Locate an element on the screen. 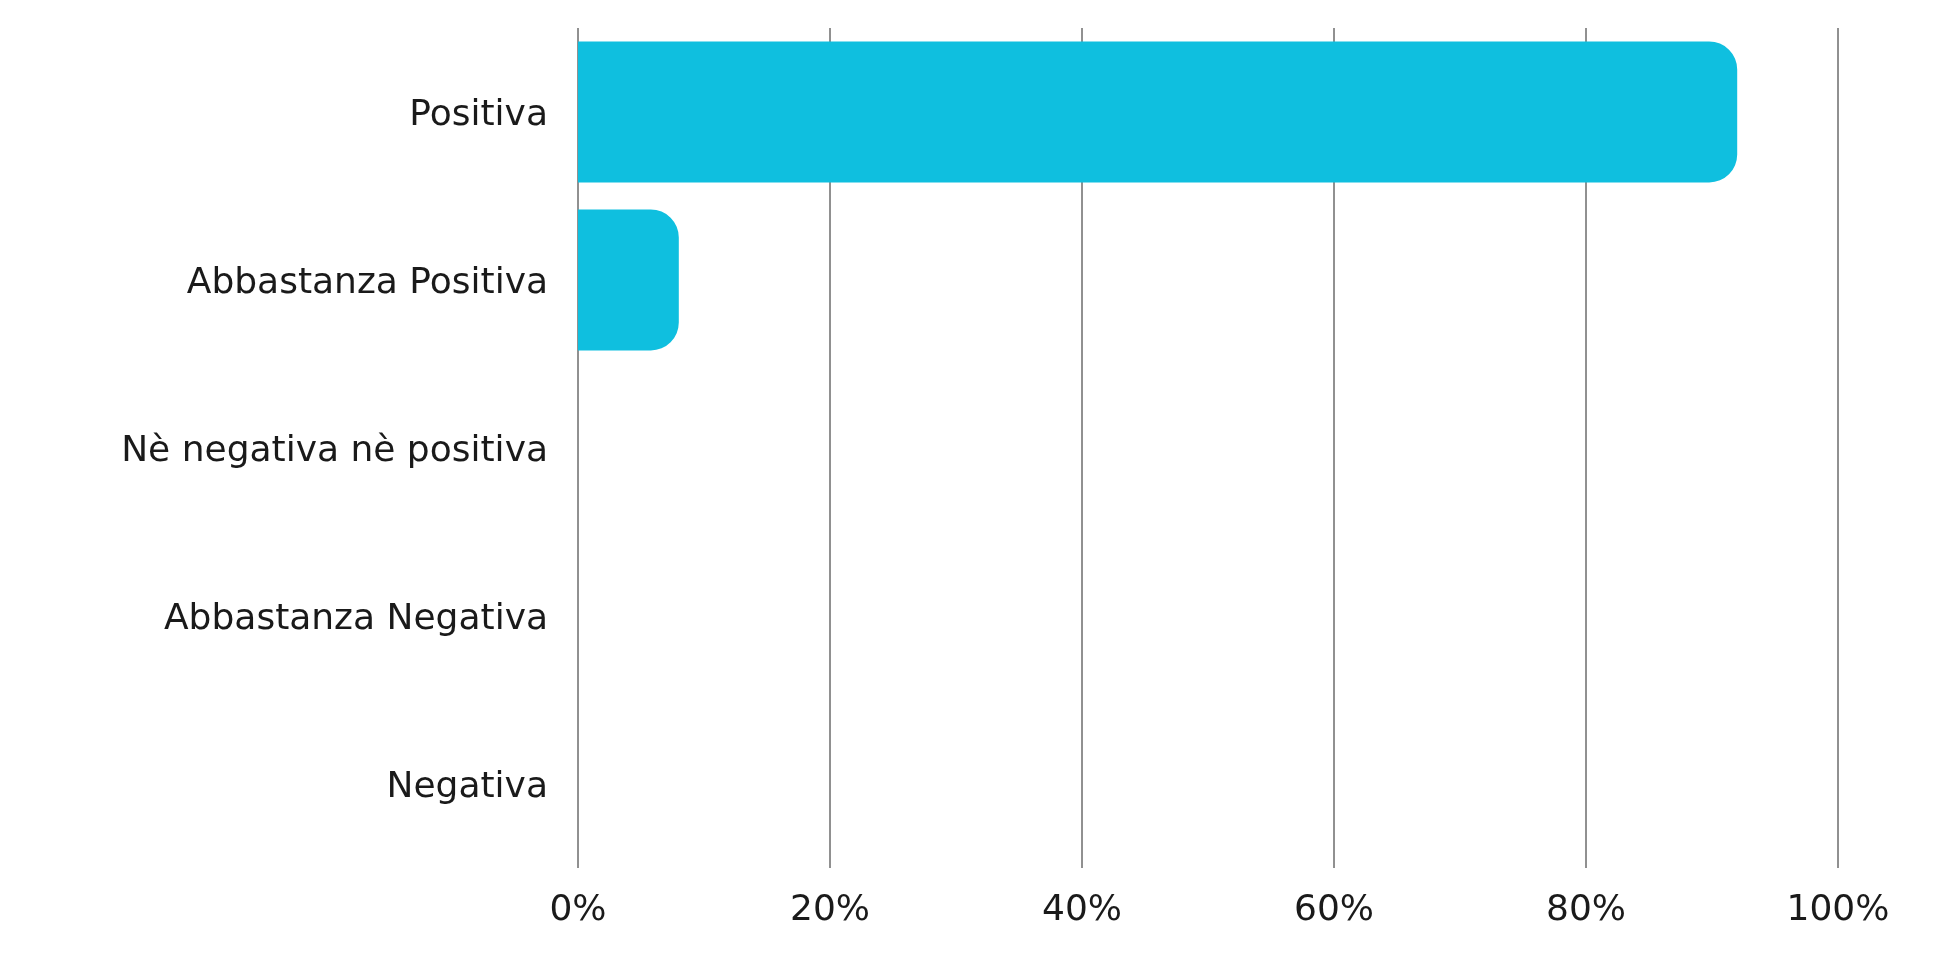  x-tick-label: 20% is located at coordinates (830, 907).